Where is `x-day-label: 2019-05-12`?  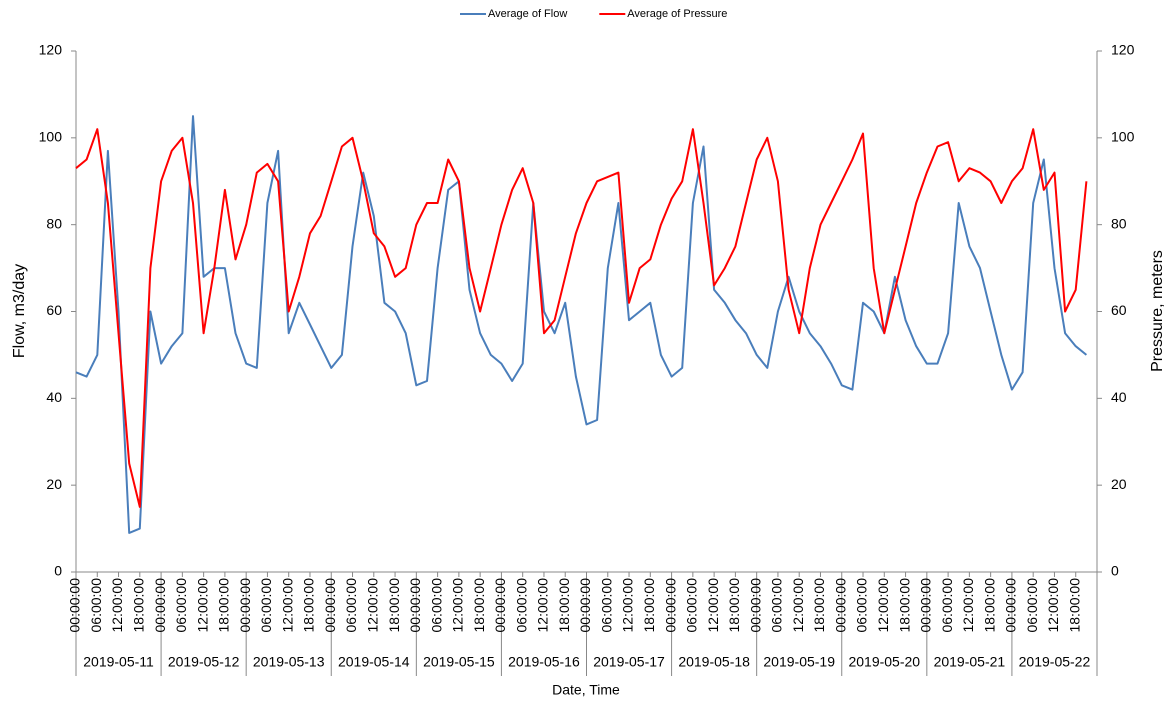
x-day-label: 2019-05-12 is located at coordinates (204, 662).